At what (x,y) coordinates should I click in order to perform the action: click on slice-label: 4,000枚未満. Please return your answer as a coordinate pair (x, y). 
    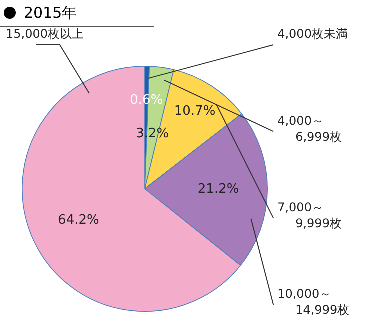
    Looking at the image, I should click on (313, 34).